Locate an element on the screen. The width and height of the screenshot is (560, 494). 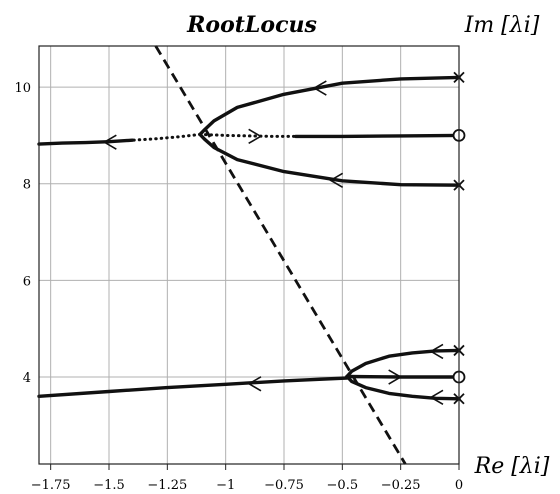
y-tick-label: 10 is located at coordinates (22, 88).